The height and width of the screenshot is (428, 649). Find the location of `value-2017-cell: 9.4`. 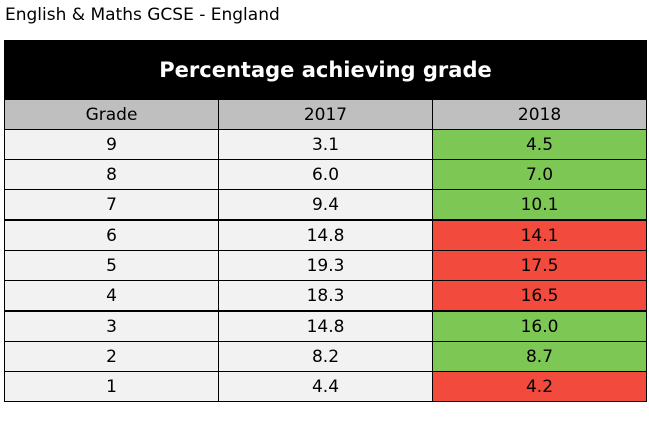

value-2017-cell: 9.4 is located at coordinates (325, 205).